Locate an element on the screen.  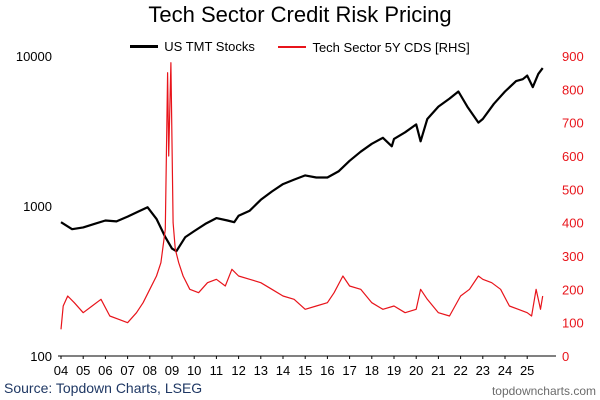
x-tick-label: 22 is located at coordinates (460, 370).